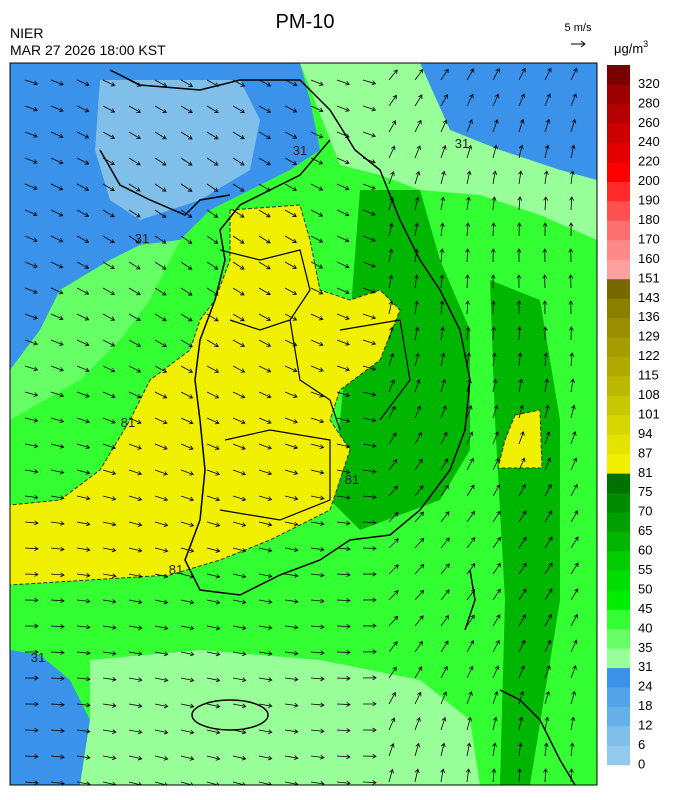  Describe the element at coordinates (645, 530) in the screenshot. I see `colorbar-label: 65` at that location.